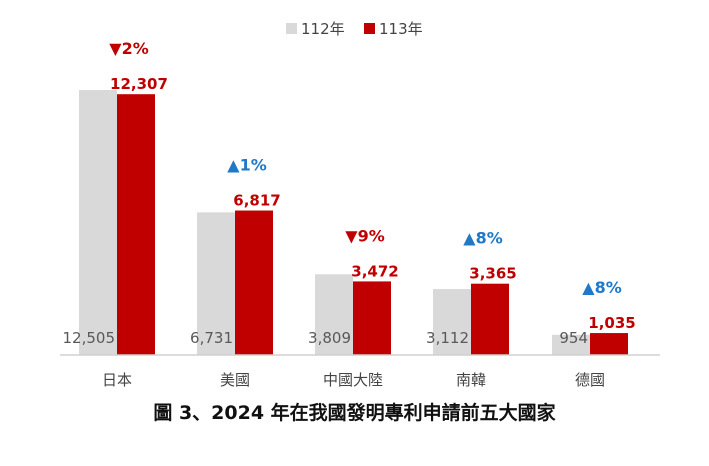 This screenshot has height=466, width=709. Describe the element at coordinates (139, 84) in the screenshot. I see `value-label-113-0: 12,307` at that location.